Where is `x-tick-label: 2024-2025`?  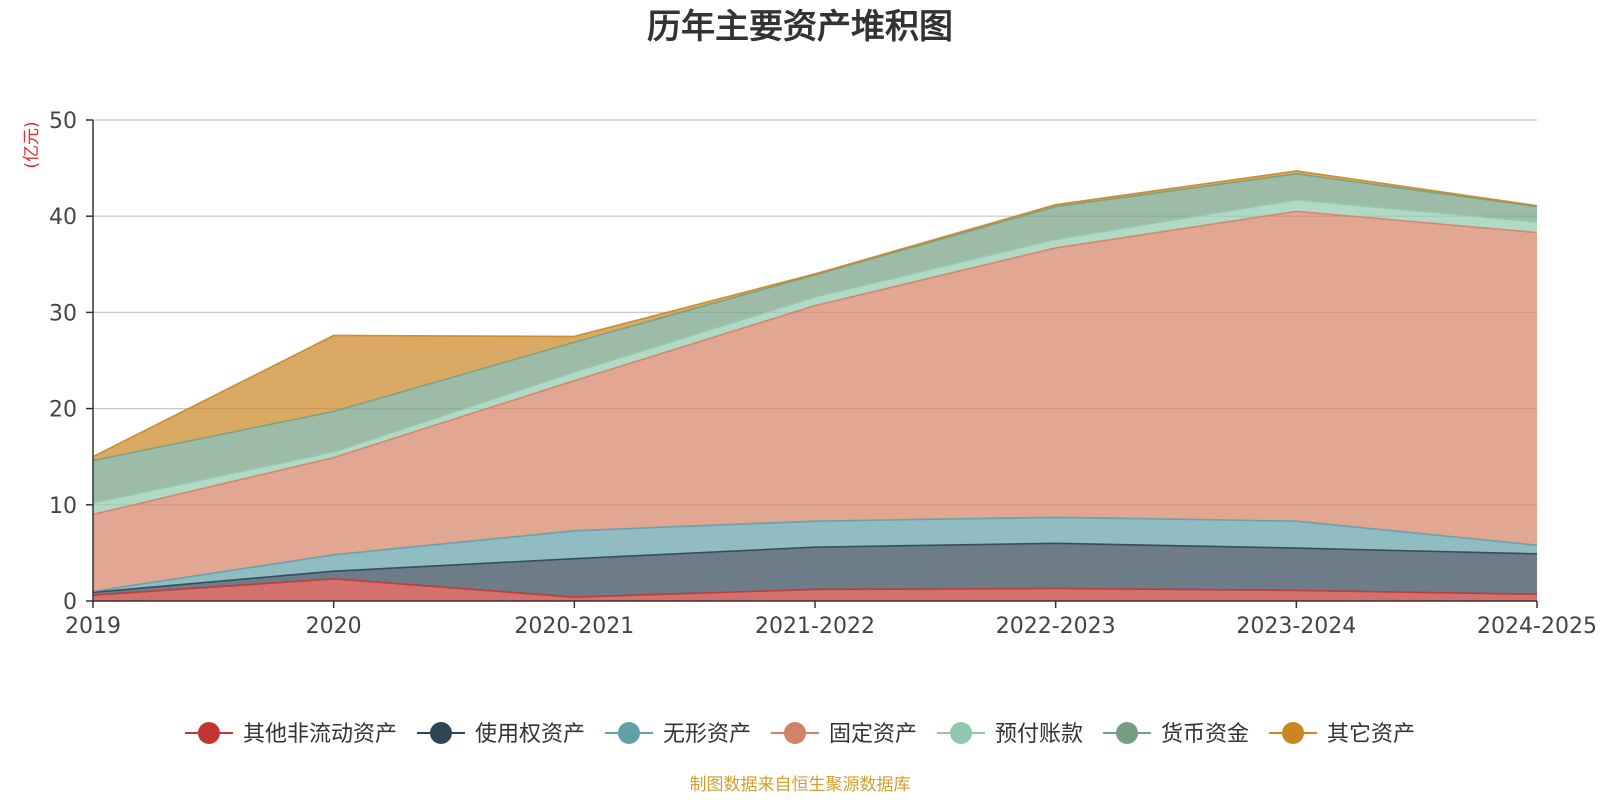
x-tick-label: 2024-2025 is located at coordinates (1537, 626).